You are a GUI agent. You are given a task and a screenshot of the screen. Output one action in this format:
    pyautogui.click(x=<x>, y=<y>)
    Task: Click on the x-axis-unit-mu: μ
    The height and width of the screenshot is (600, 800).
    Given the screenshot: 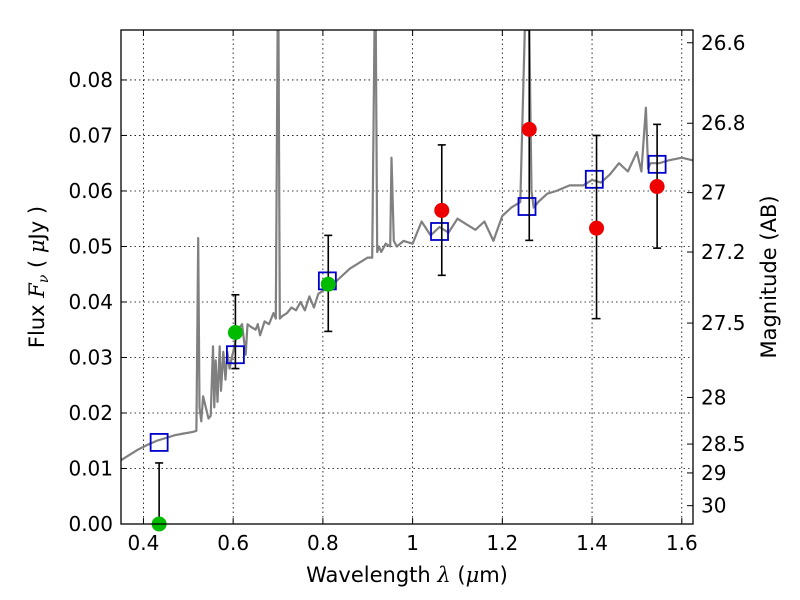 What is the action you would take?
    pyautogui.click(x=473, y=575)
    